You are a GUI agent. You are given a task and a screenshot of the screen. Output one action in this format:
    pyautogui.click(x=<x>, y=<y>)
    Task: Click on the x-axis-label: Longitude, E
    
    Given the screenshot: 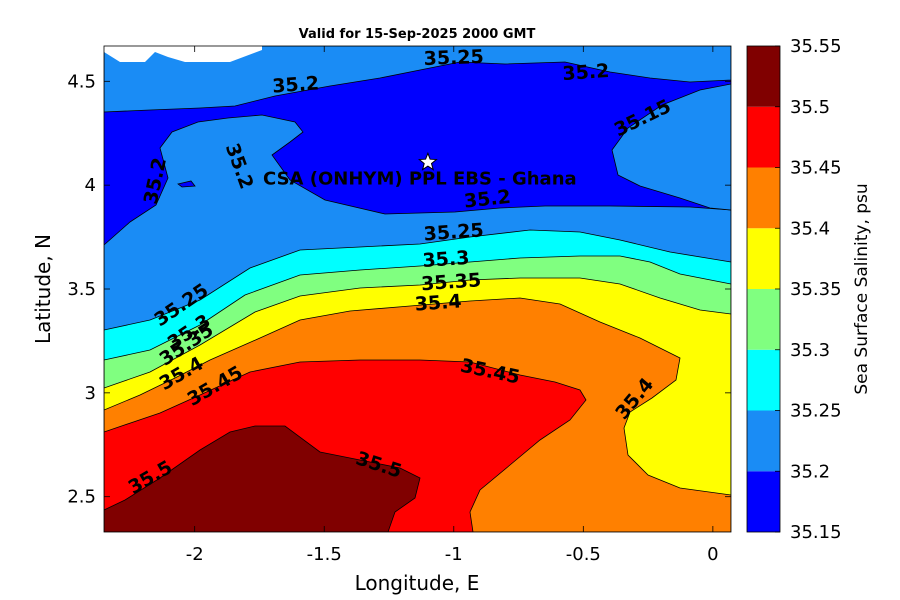 What is the action you would take?
    pyautogui.click(x=417, y=583)
    